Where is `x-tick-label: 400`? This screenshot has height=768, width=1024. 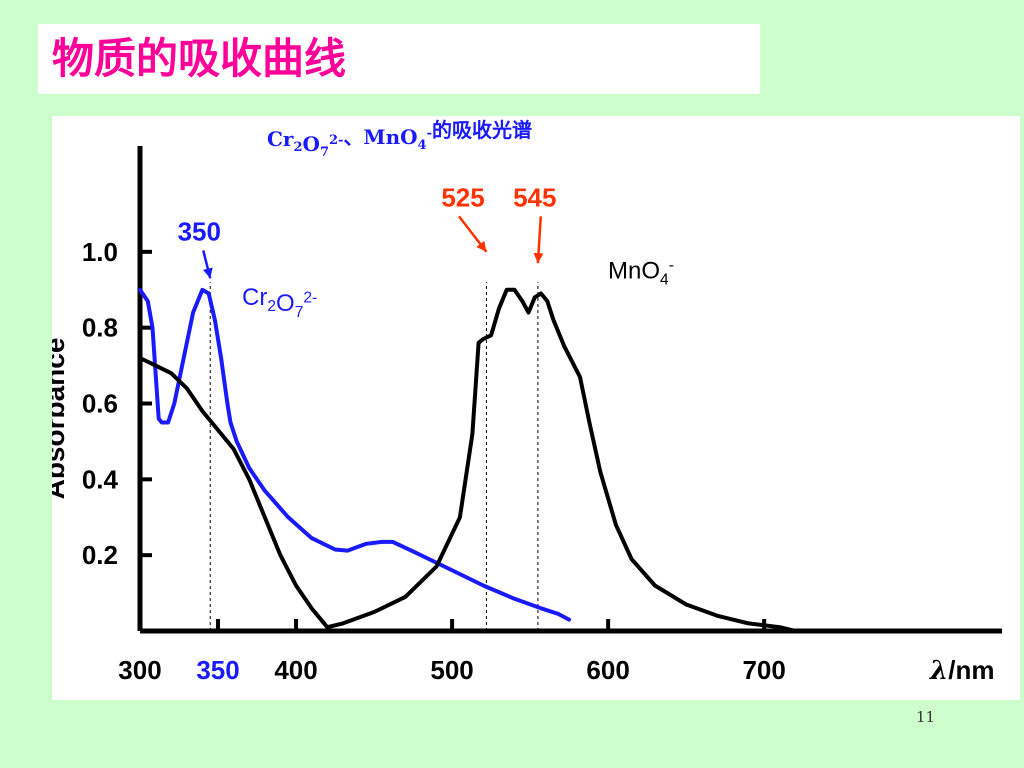 x-tick-label: 400 is located at coordinates (295, 670).